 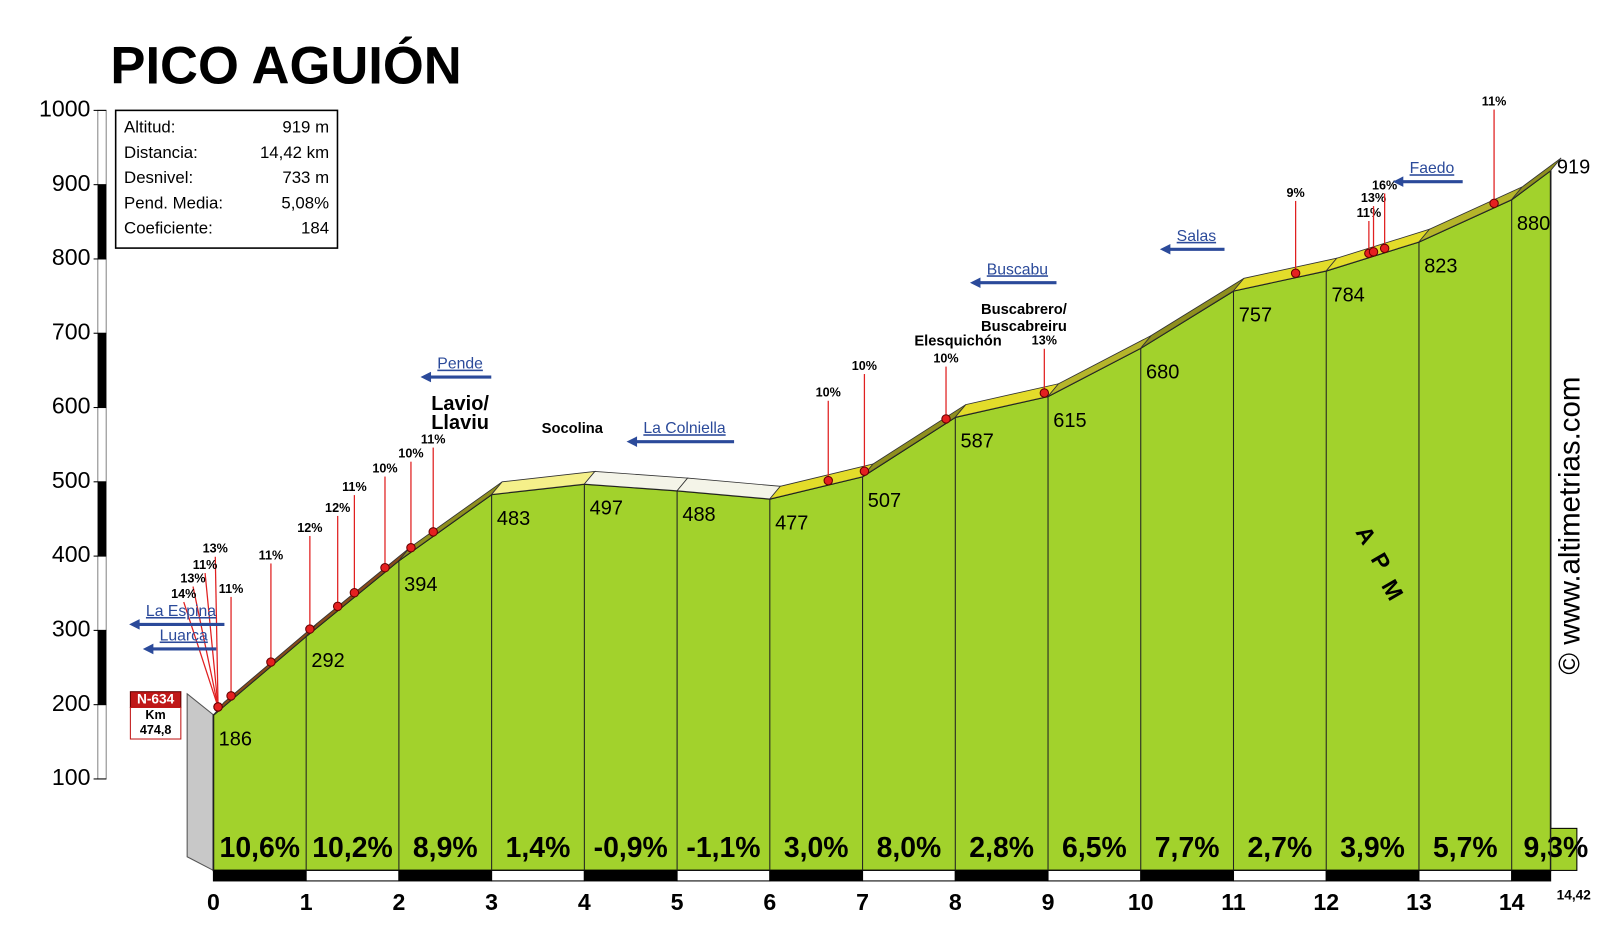 I want to click on elevation-label: 880, so click(x=1533, y=224).